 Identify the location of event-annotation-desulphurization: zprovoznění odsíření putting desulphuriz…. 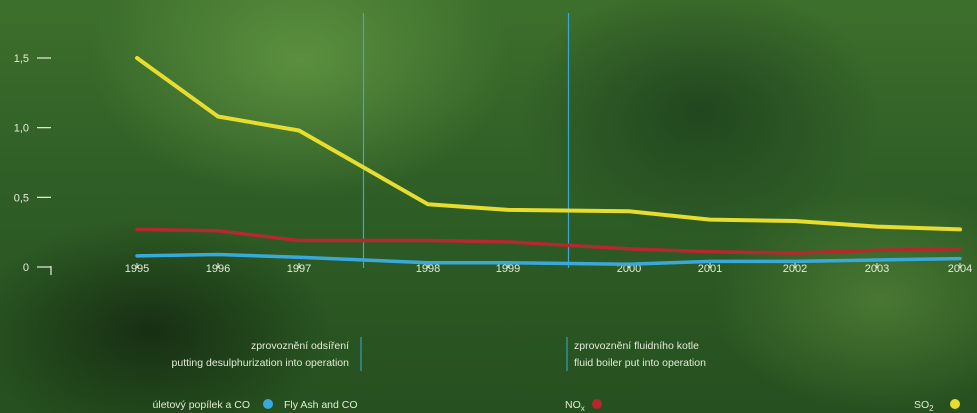
(267, 354).